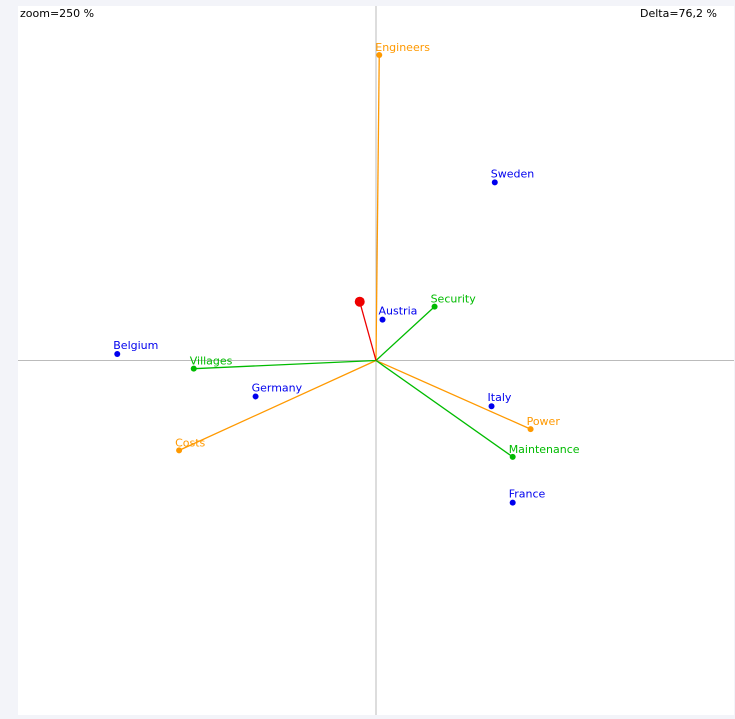 This screenshot has height=719, width=735. What do you see at coordinates (117, 353) in the screenshot?
I see `observation-point-belgium` at bounding box center [117, 353].